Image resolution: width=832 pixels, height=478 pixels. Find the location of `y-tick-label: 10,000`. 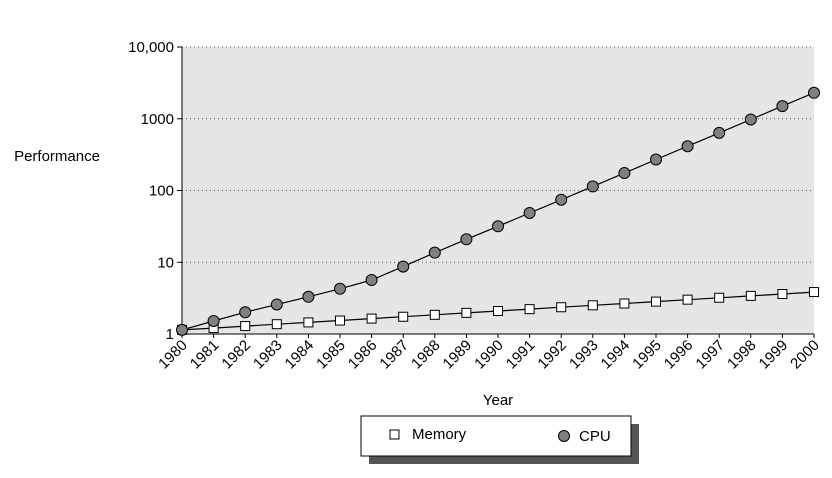

y-tick-label: 10,000 is located at coordinates (151, 47).